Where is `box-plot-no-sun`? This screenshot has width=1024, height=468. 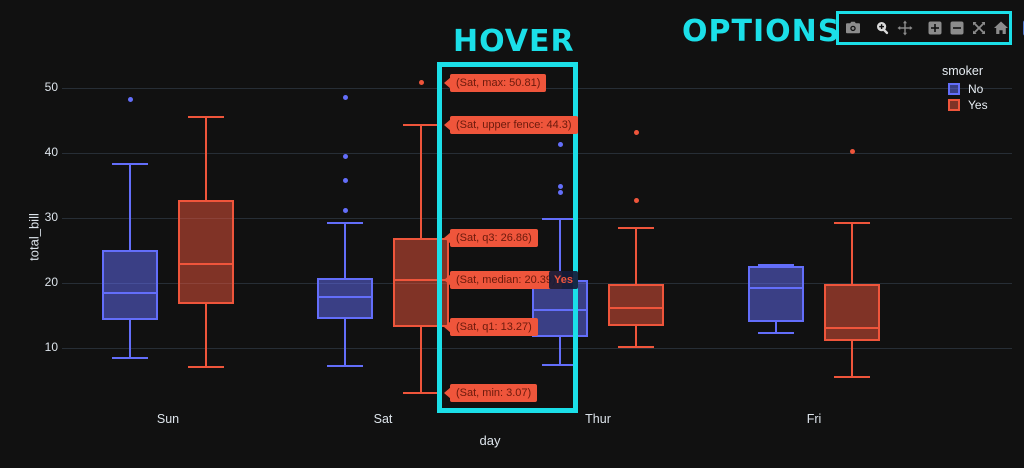
box-plot-no-sun is located at coordinates (130, 285).